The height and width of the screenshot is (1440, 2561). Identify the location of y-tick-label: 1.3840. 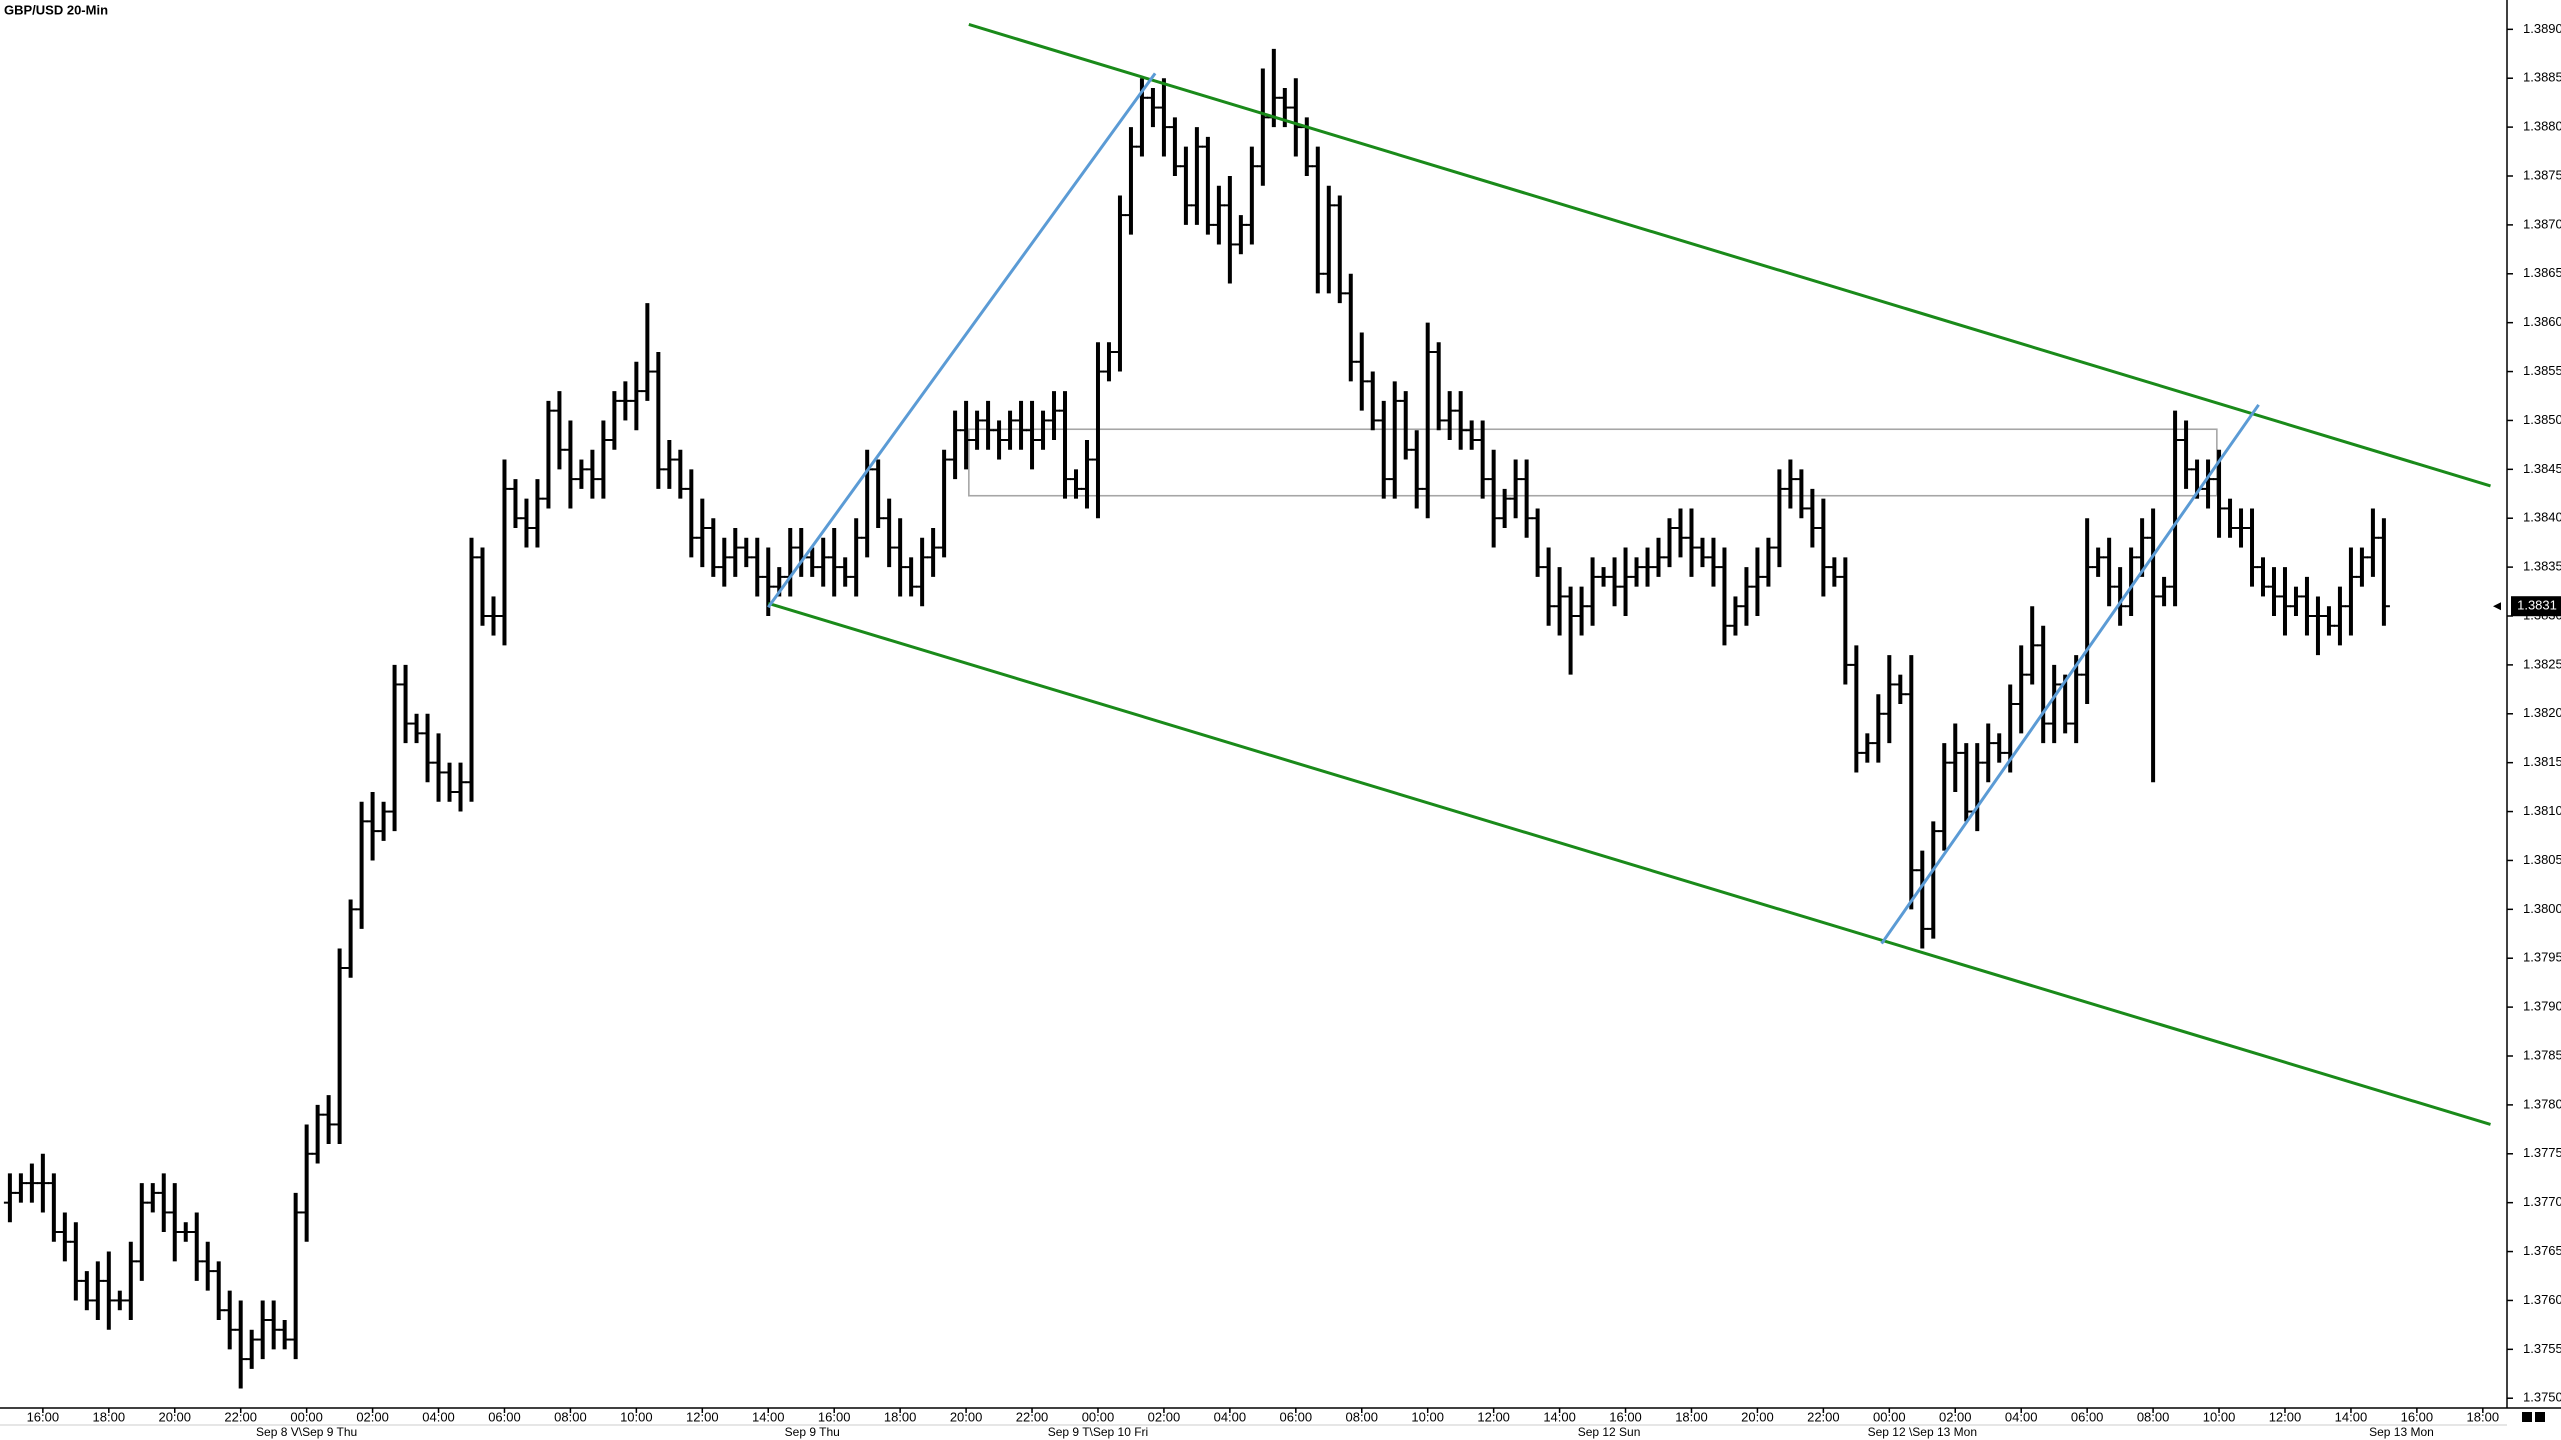
(2542, 517).